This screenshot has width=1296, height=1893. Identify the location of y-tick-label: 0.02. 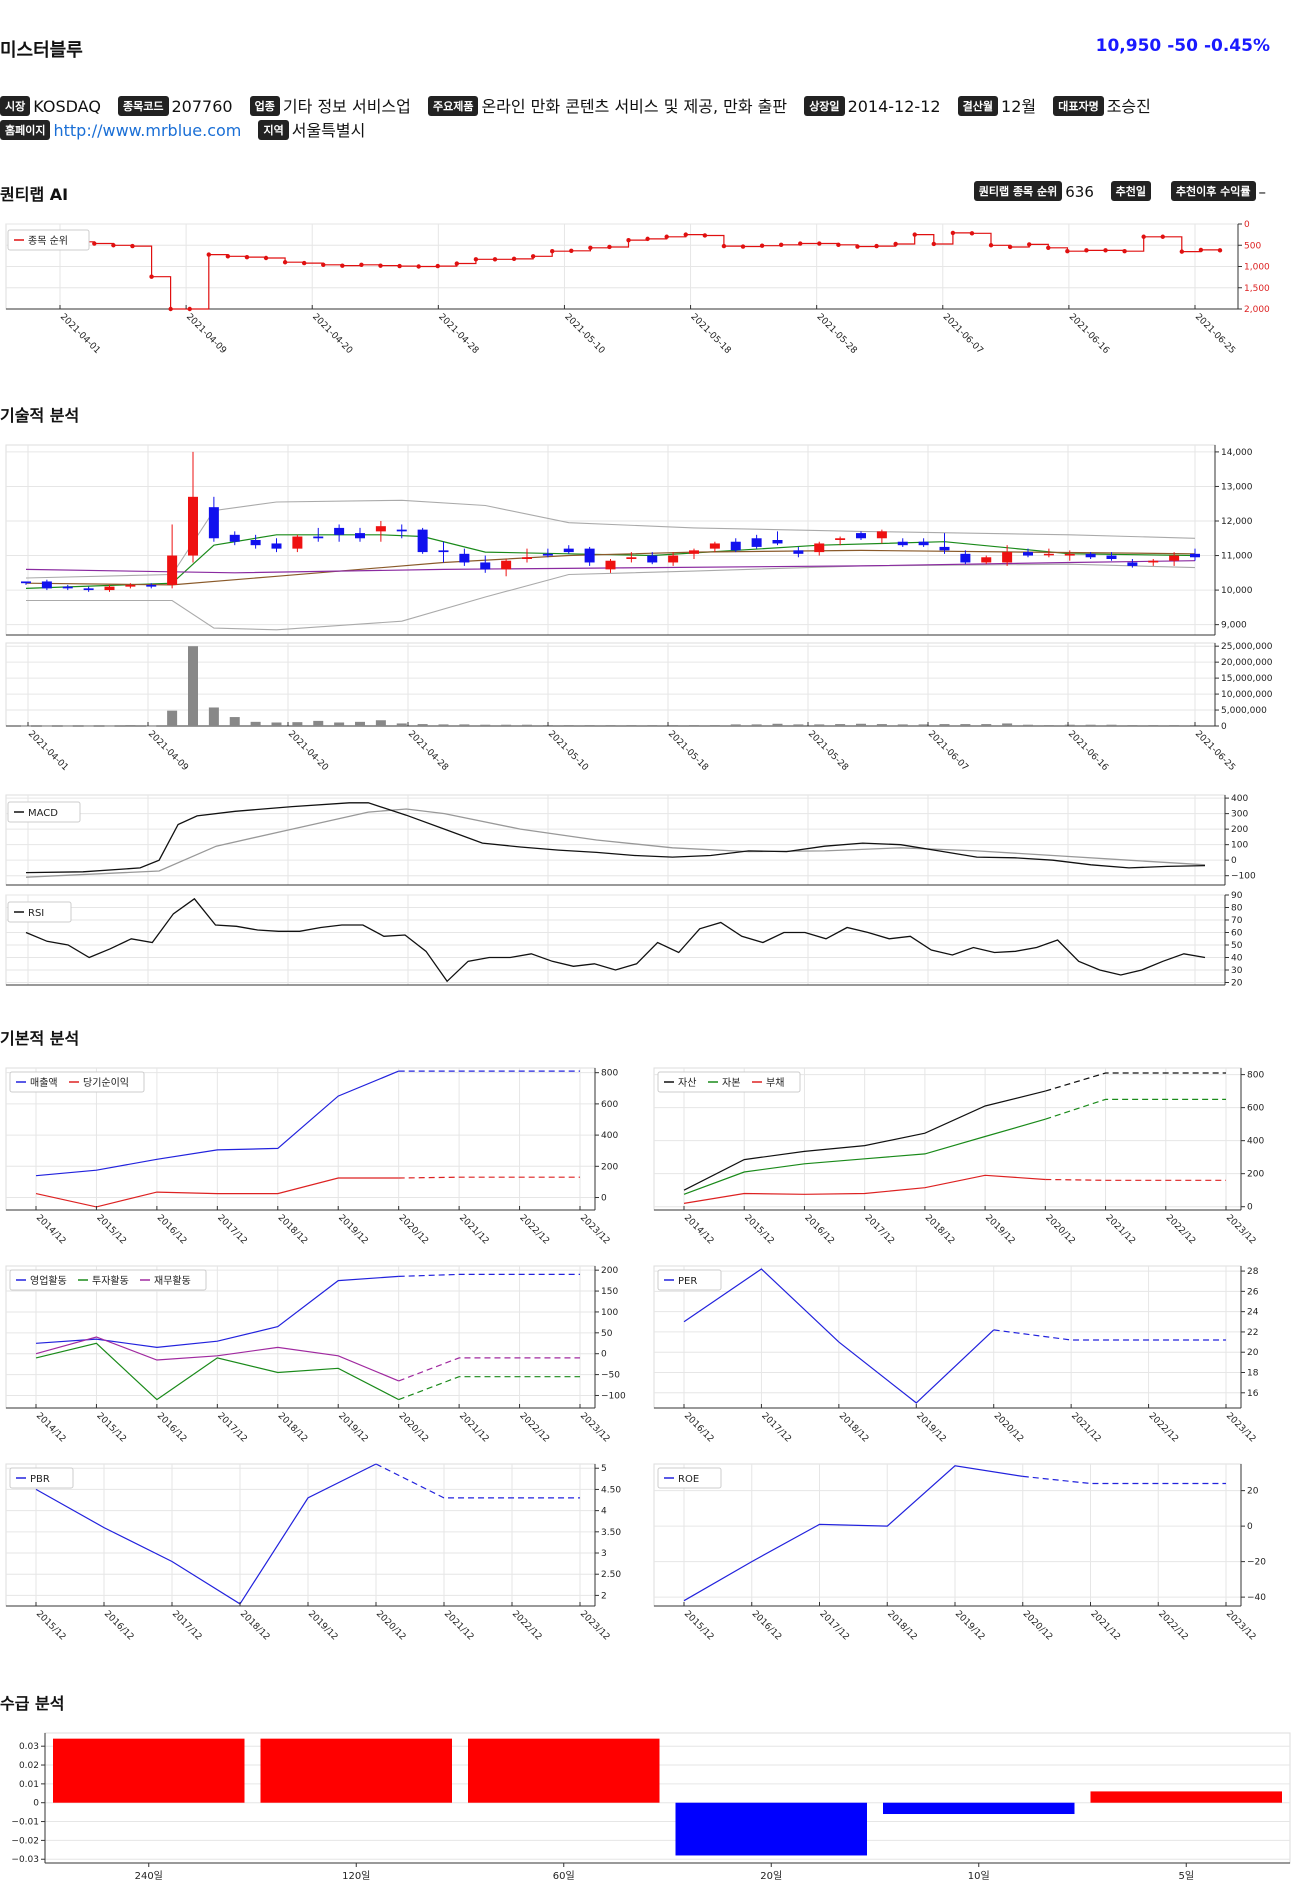
(29, 1766).